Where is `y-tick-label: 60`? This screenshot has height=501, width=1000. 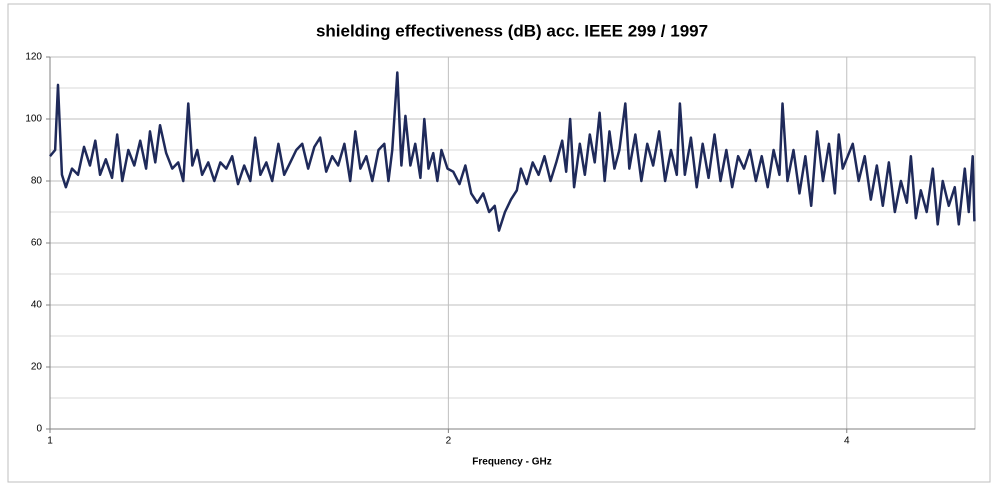
y-tick-label: 60 is located at coordinates (37, 243).